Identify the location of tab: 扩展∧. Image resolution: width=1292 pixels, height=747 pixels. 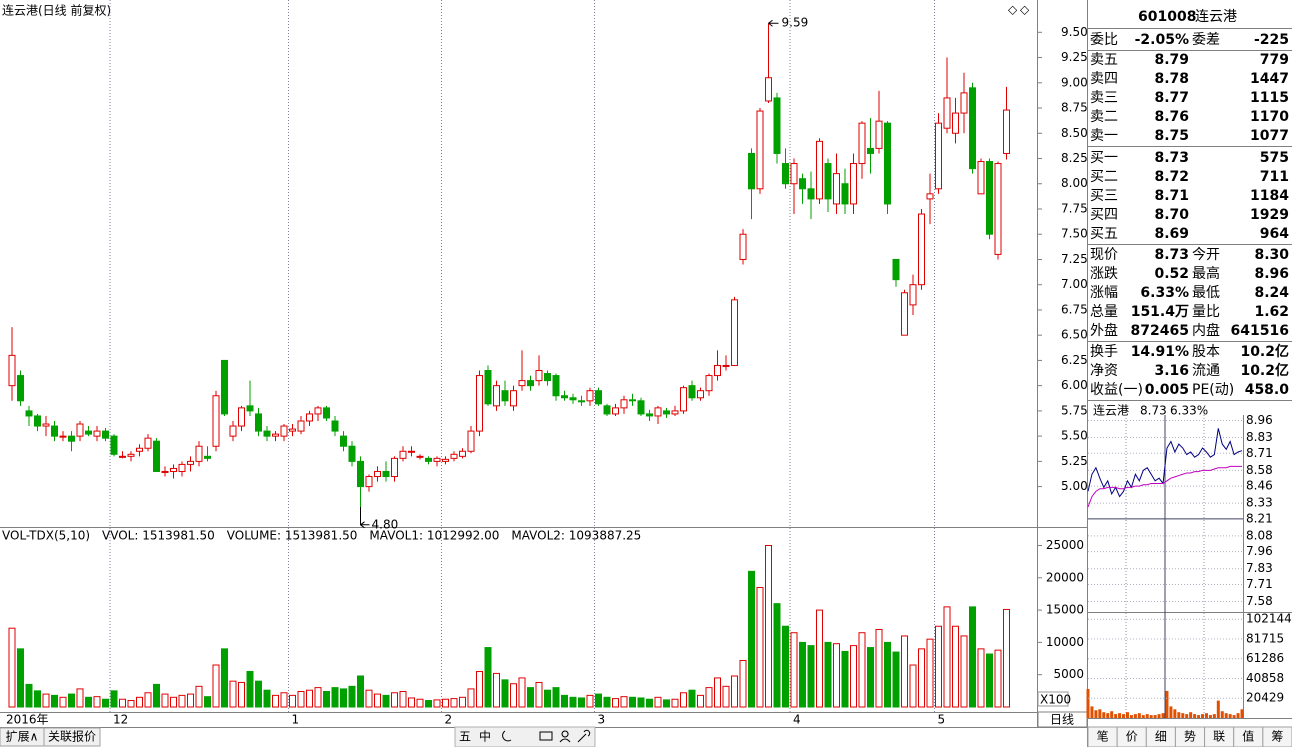
(22, 737).